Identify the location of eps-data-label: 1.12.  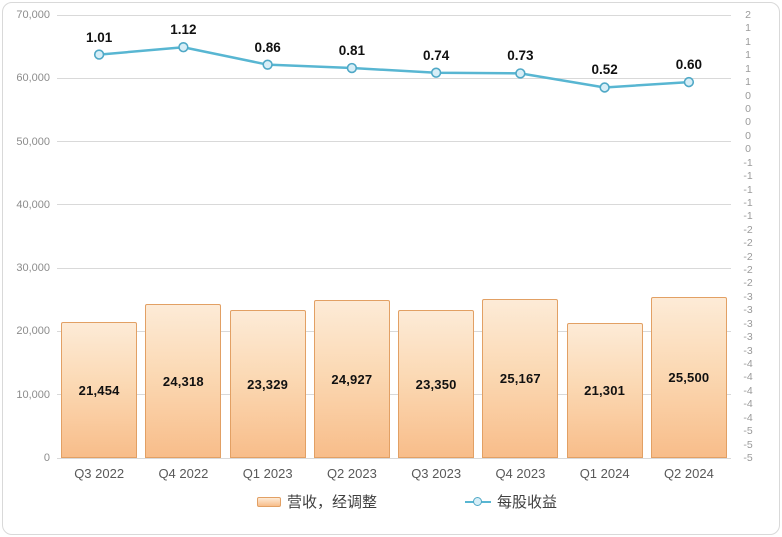
(183, 30).